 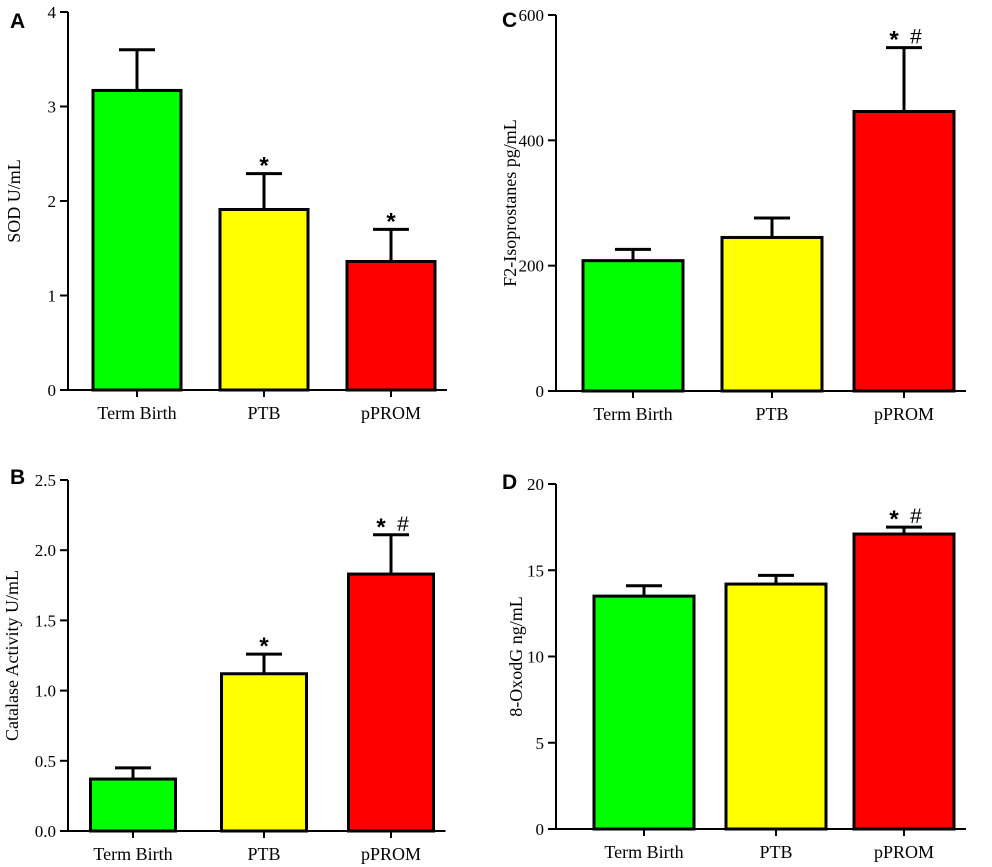 I want to click on y-tick-label: 2.0, so click(x=45, y=550).